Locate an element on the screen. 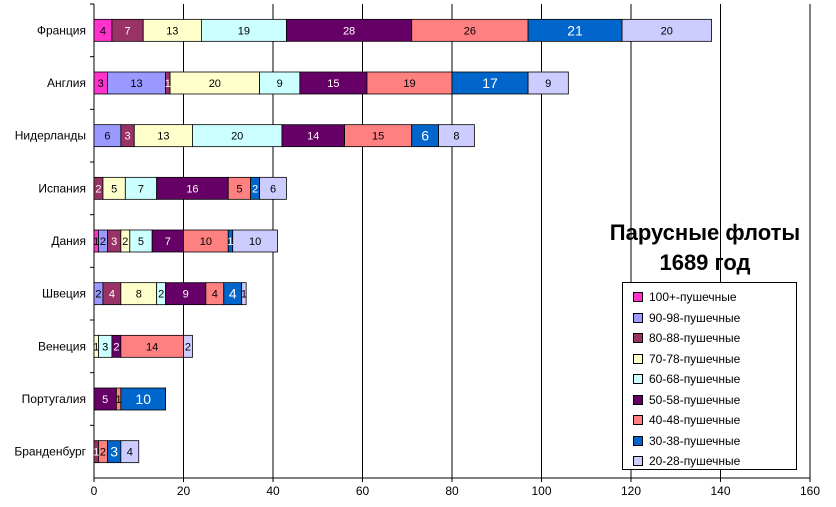  legend-item: 40-48-пушечные is located at coordinates (686, 420).